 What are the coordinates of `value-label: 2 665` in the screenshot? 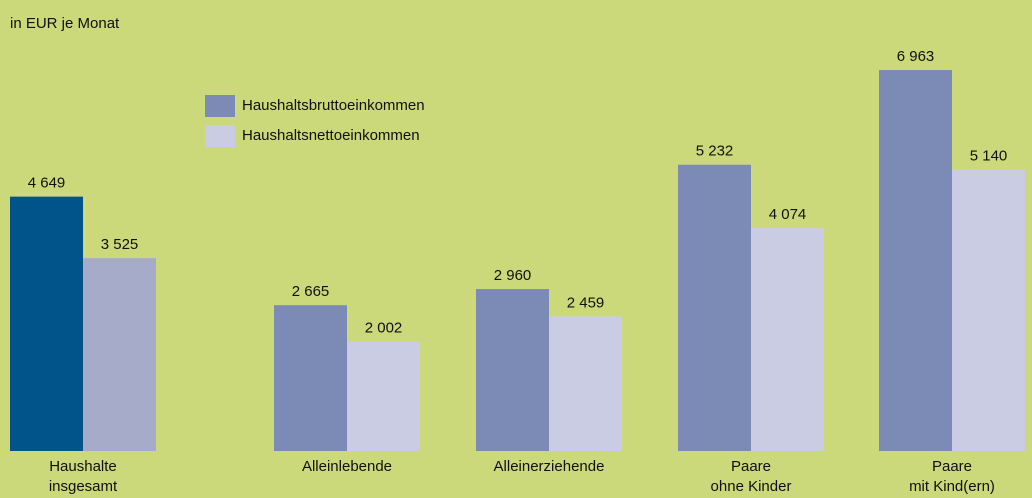 It's located at (311, 291).